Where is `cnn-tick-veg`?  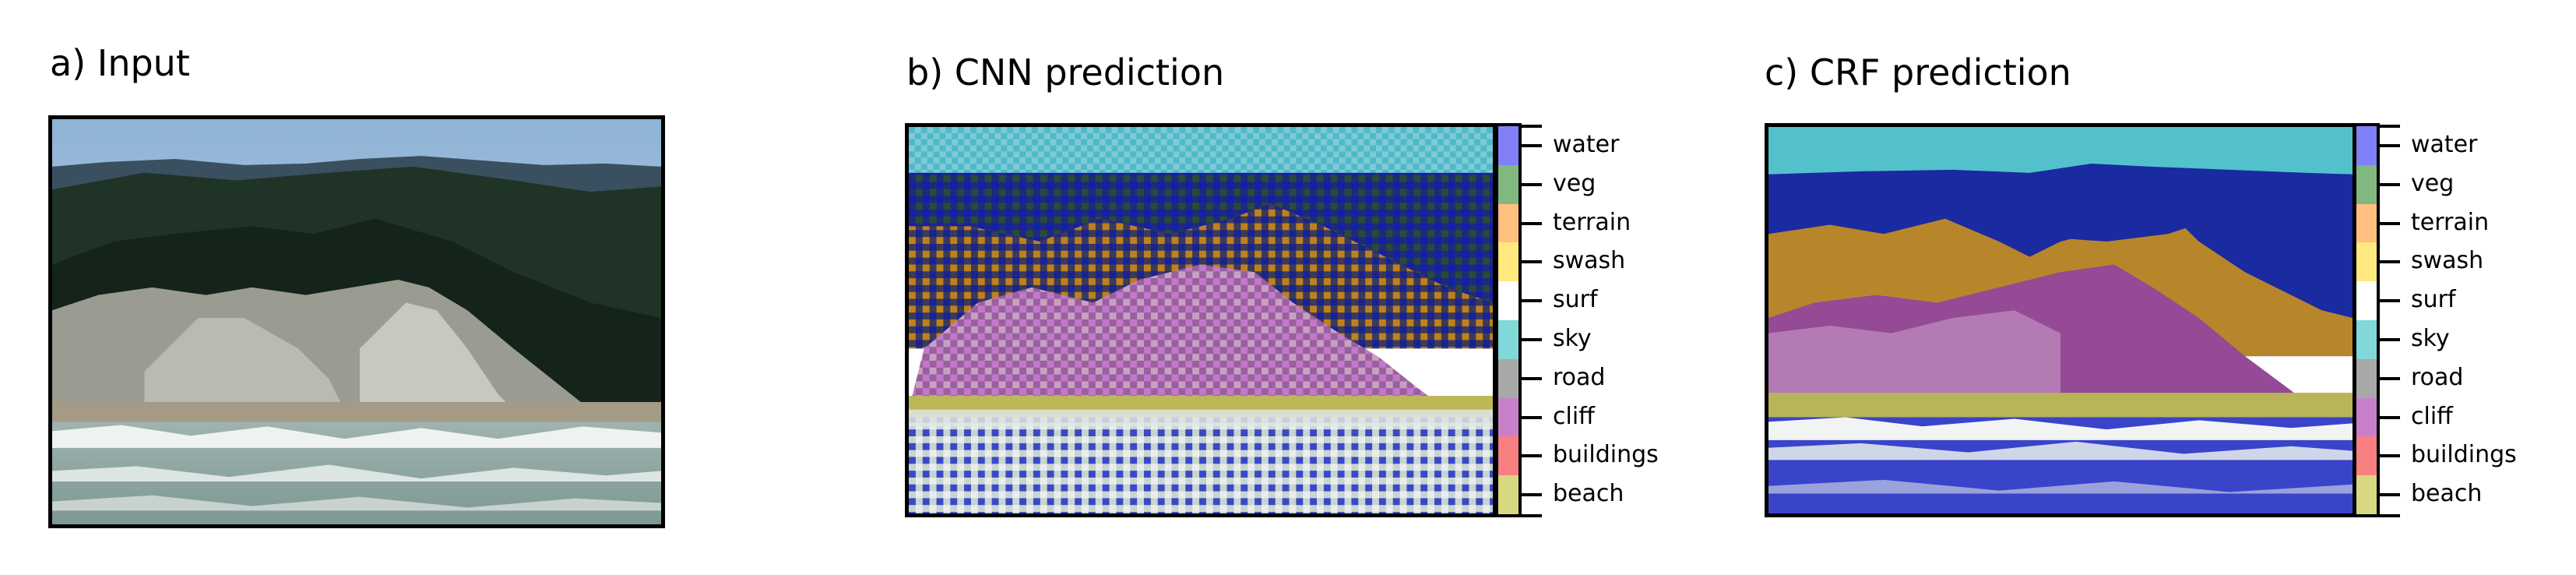
cnn-tick-veg is located at coordinates (1532, 184).